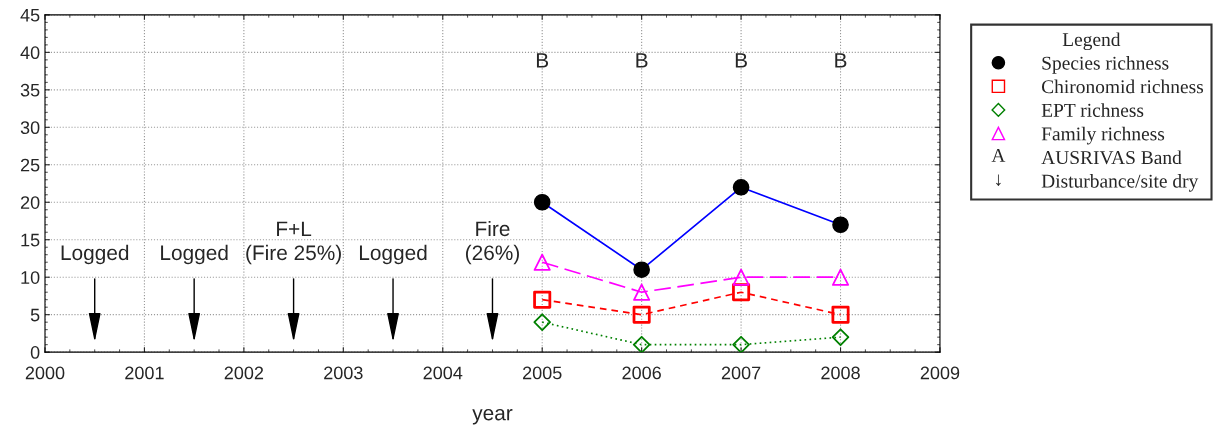 The width and height of the screenshot is (1216, 438). What do you see at coordinates (30, 202) in the screenshot?
I see `y-tick-label: 20` at bounding box center [30, 202].